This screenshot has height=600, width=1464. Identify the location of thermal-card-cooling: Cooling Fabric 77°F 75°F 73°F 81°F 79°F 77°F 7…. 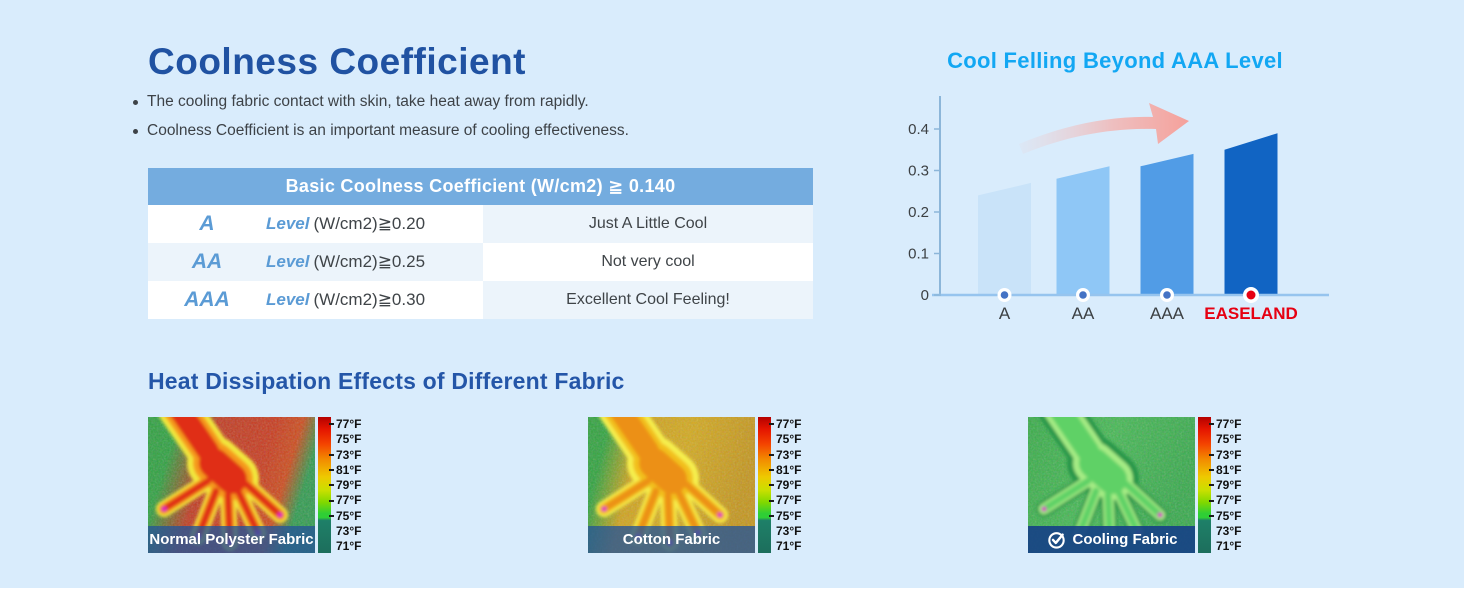
(1140, 485).